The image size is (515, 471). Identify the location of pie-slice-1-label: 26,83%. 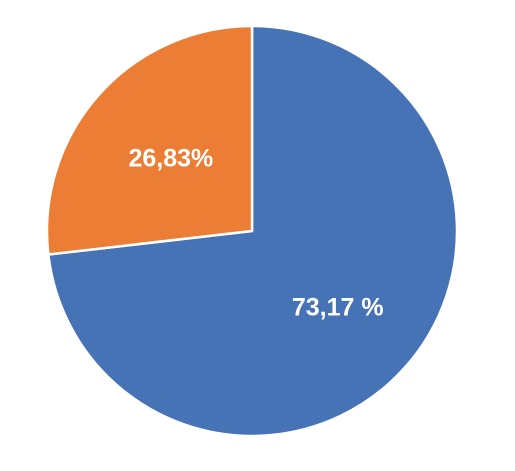
(171, 159).